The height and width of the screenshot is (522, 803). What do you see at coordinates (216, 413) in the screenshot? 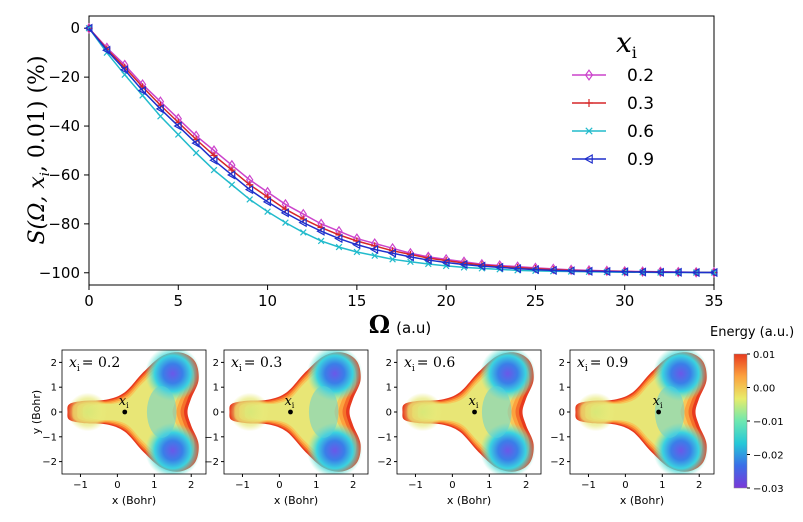
I see `panel-y-tick-label: 0` at bounding box center [216, 413].